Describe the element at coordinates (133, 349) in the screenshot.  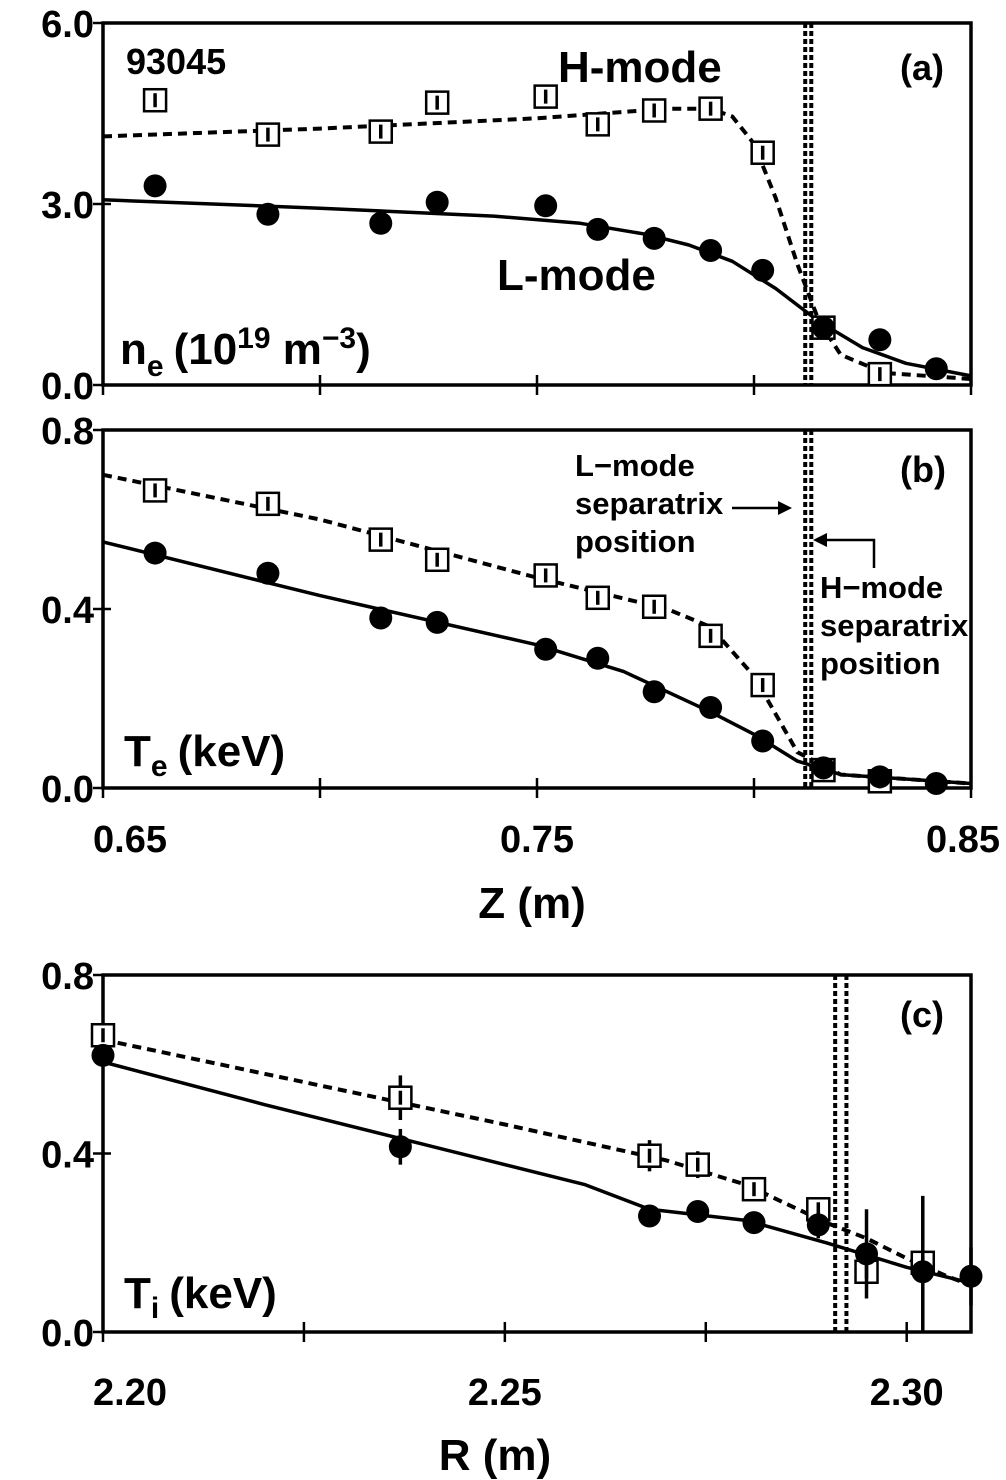
I see `ylabel-symbol: n` at that location.